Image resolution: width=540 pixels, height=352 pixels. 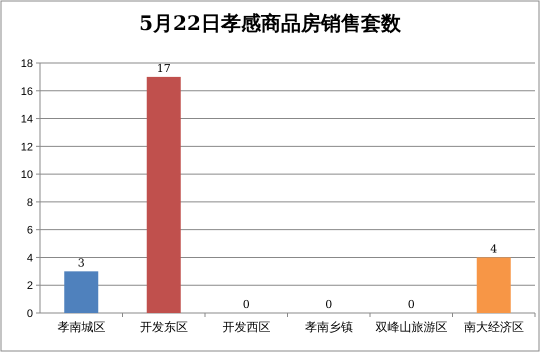 I want to click on x-tick-label: 双峰山旅游区, so click(x=411, y=327).